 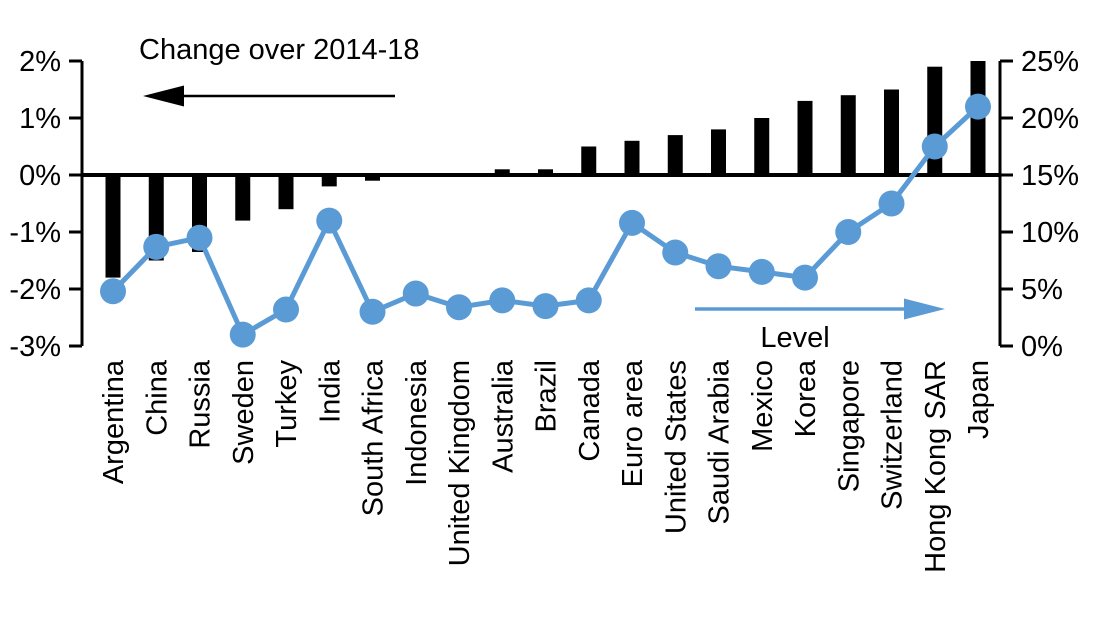 What do you see at coordinates (374, 437) in the screenshot?
I see `x-label-south-africa: South Africa` at bounding box center [374, 437].